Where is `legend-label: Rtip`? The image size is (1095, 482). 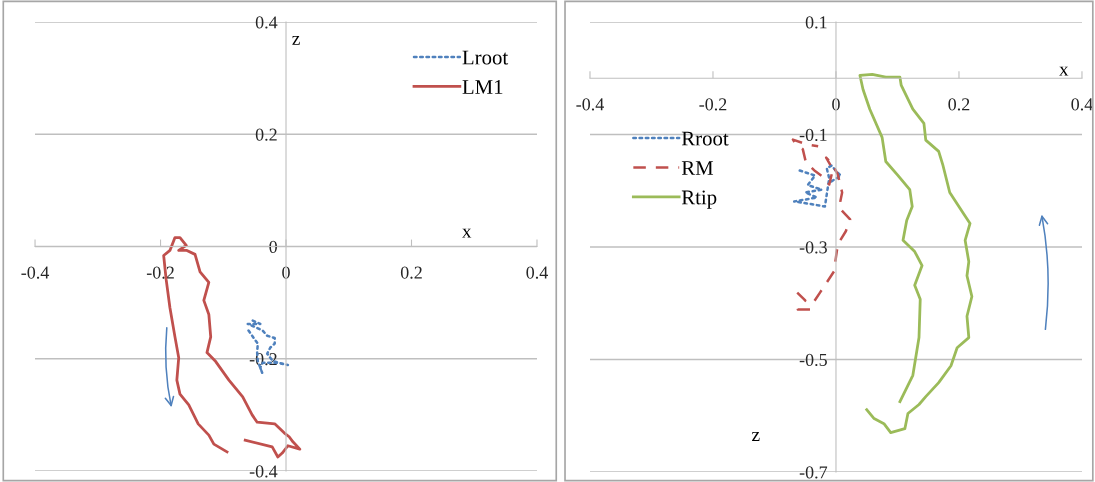 legend-label: Rtip is located at coordinates (699, 199).